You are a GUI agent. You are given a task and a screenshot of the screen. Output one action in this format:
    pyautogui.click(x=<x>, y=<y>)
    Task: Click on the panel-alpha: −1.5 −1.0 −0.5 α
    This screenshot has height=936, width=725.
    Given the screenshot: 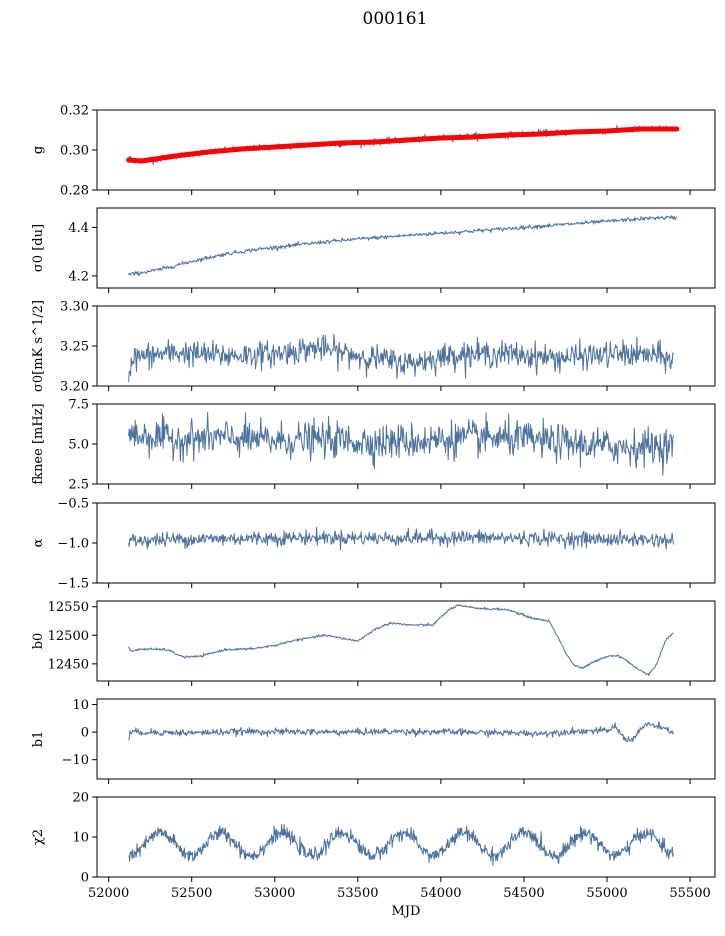 What is the action you would take?
    pyautogui.click(x=373, y=544)
    